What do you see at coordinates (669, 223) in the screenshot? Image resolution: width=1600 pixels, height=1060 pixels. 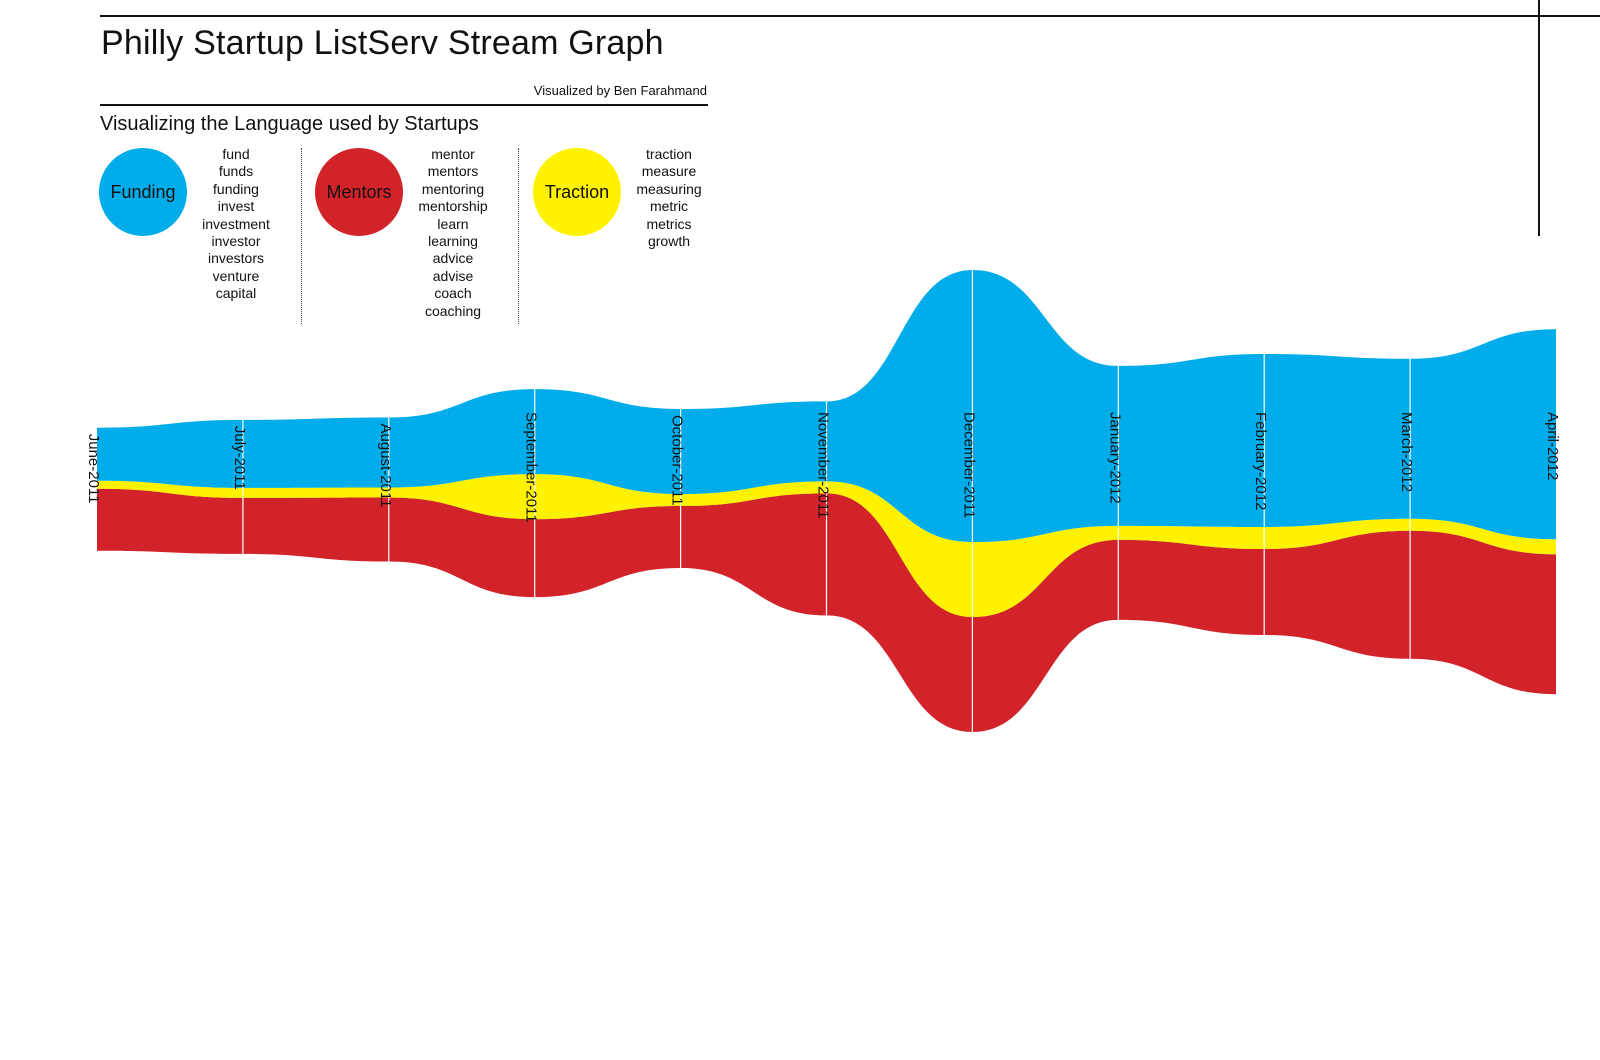 I see `legend-word: metrics` at bounding box center [669, 223].